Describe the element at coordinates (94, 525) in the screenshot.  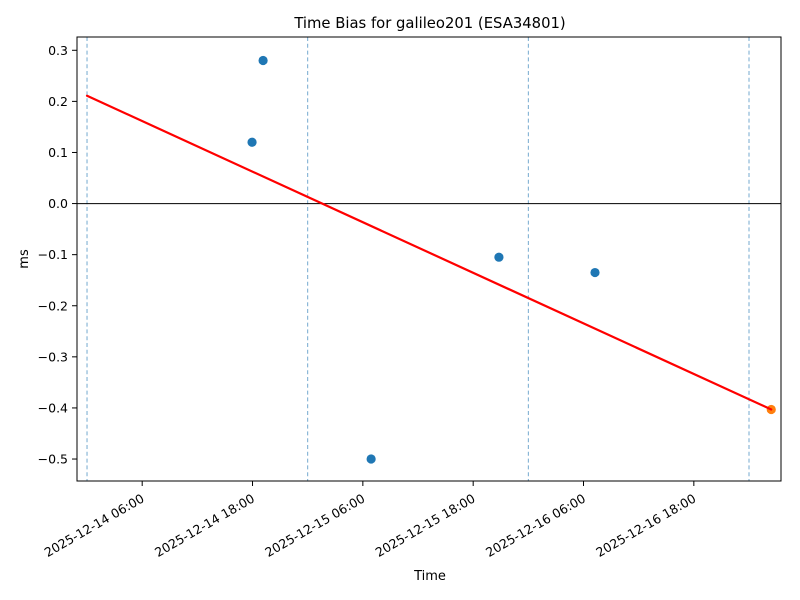
I see `x-tick-label: 2025-12-14 06:00` at that location.